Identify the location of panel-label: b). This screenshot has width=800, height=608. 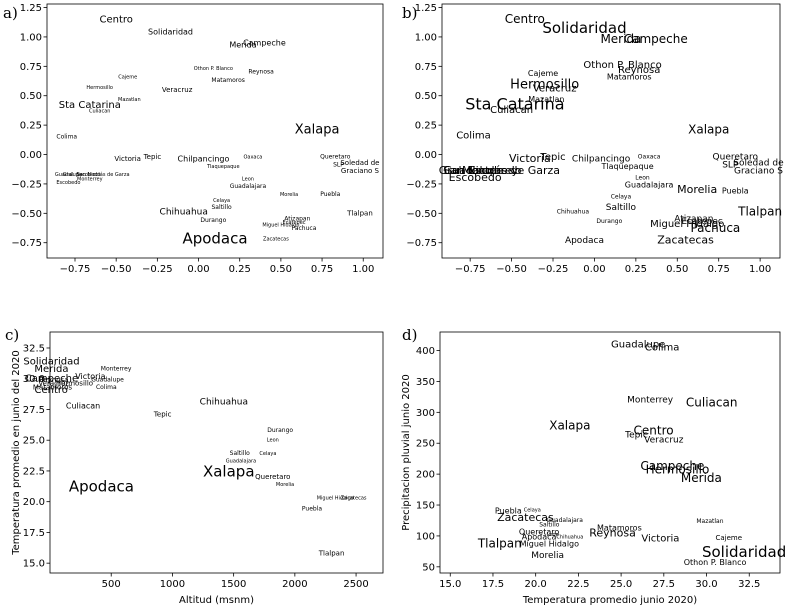
(409, 13).